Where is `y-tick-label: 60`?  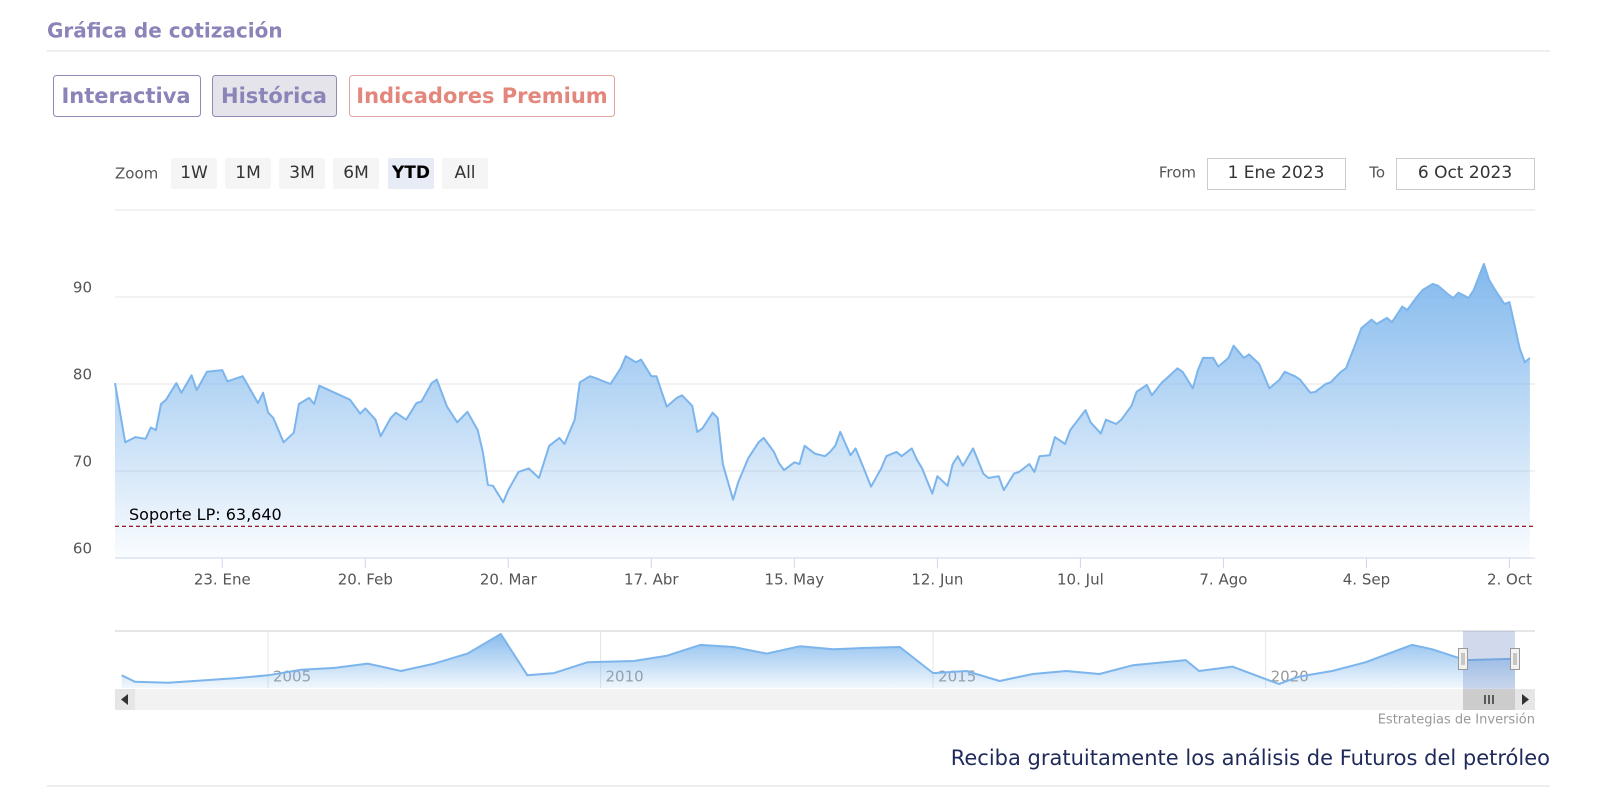 y-tick-label: 60 is located at coordinates (82, 549).